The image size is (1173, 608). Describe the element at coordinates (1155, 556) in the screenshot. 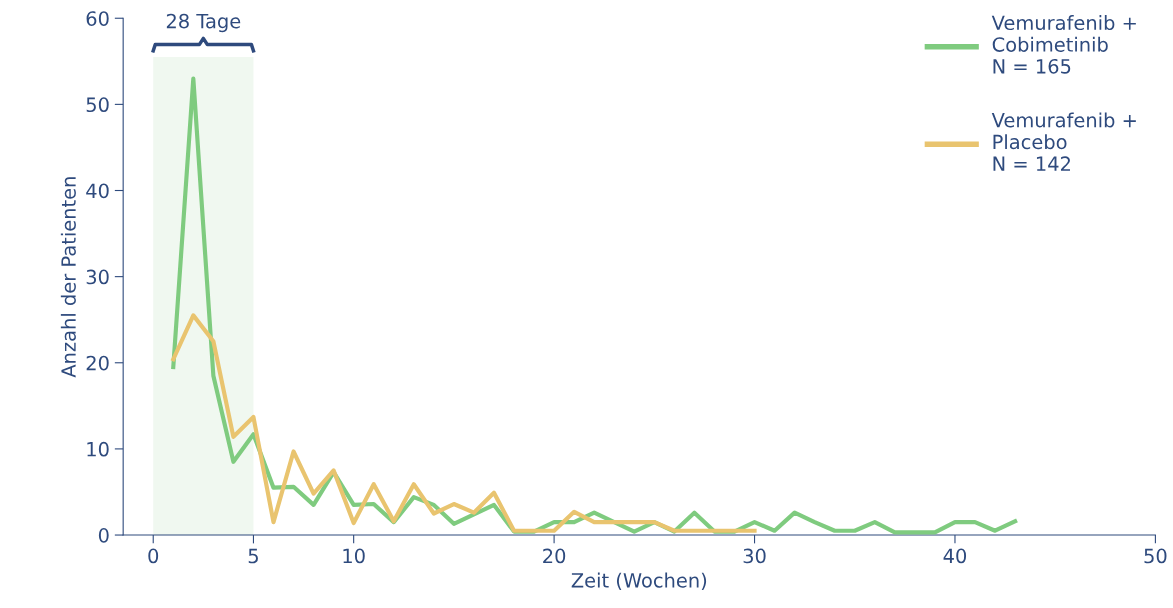

I see `x-tick-label: 50` at that location.